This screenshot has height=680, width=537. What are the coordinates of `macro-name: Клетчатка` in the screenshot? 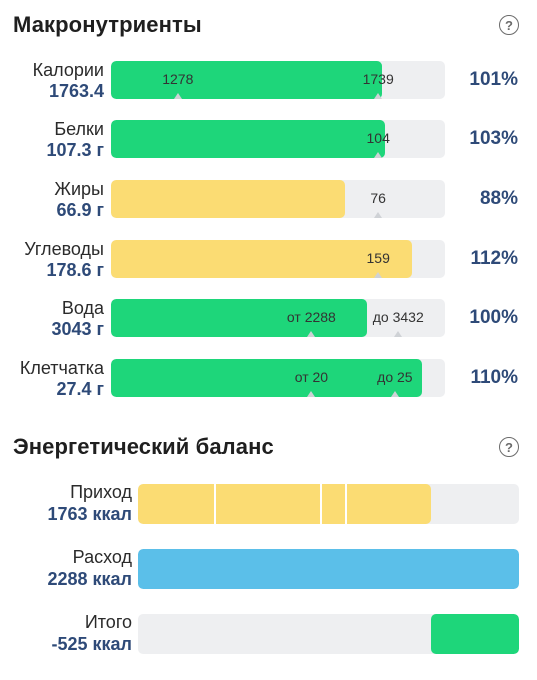 It's located at (61, 368).